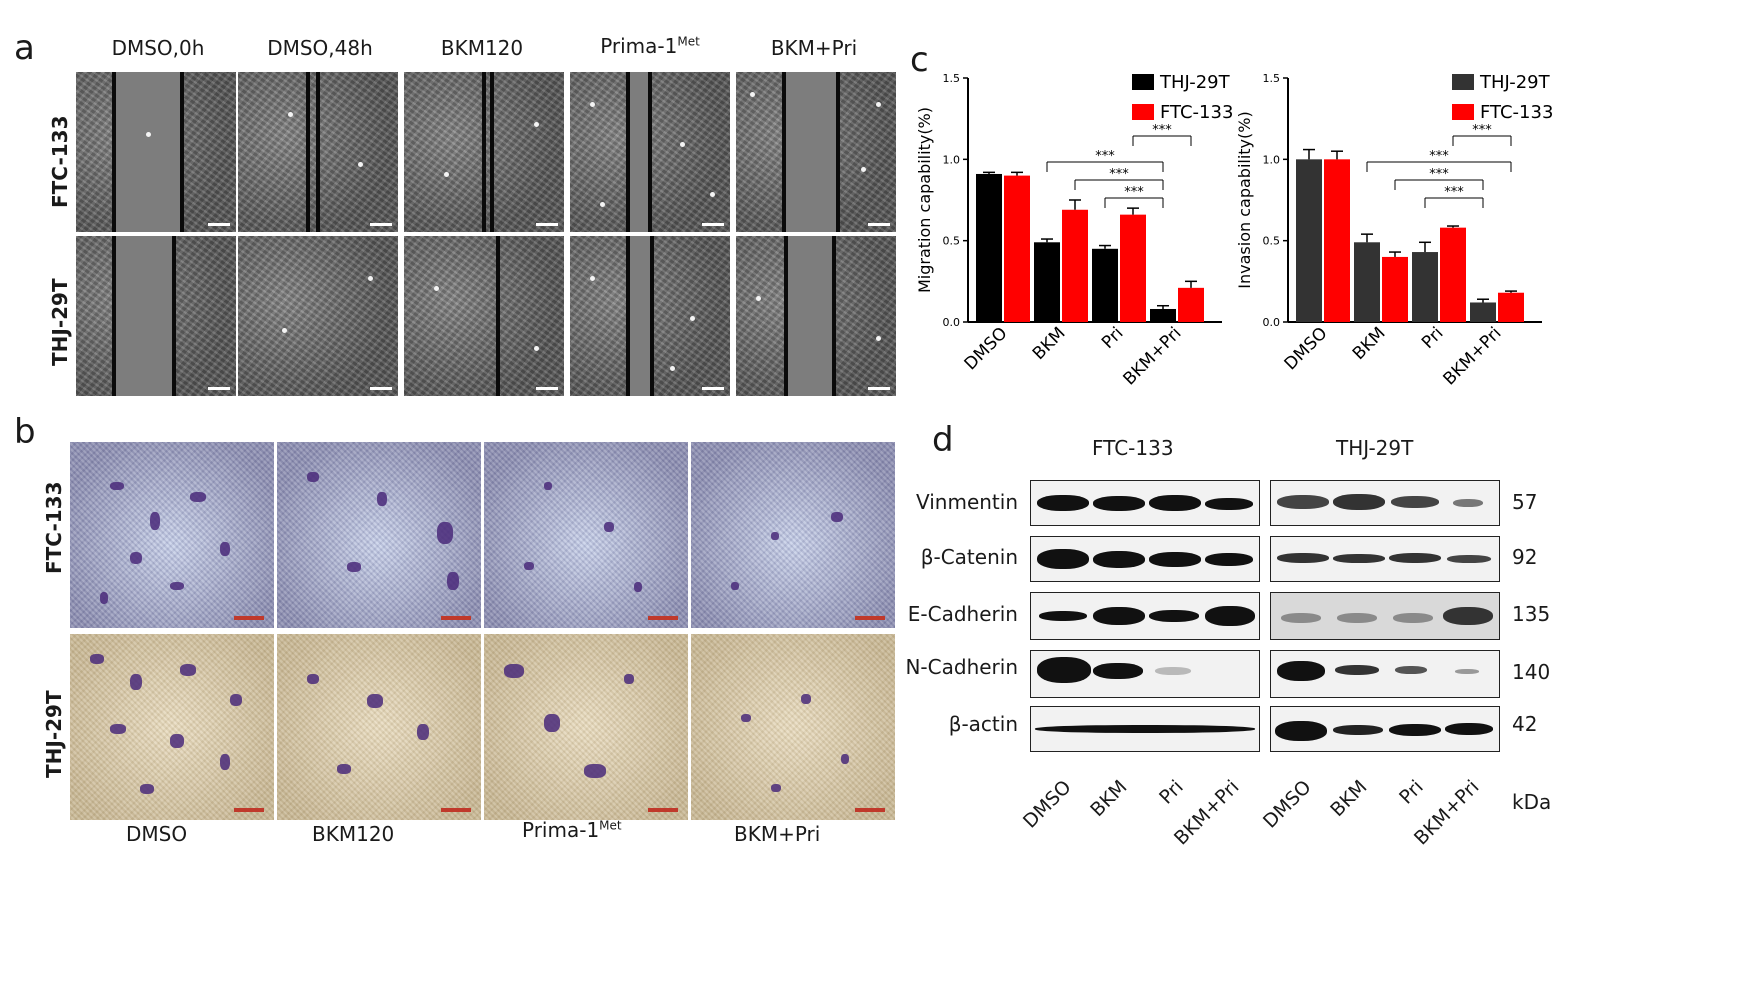 The width and height of the screenshot is (1754, 985). What do you see at coordinates (60, 322) in the screenshot?
I see `panel-a-row-thj29t: THJ-29T` at bounding box center [60, 322].